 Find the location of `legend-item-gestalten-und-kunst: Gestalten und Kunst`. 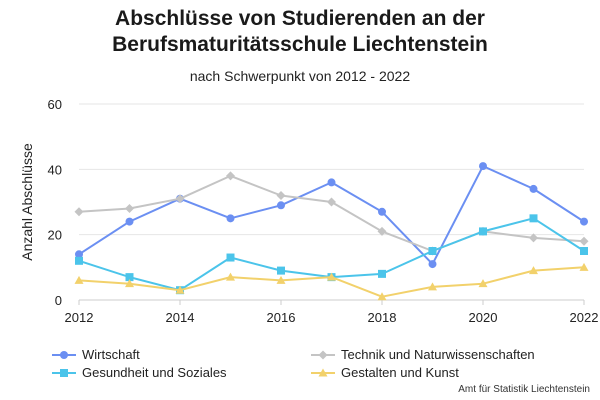

legend-item-gestalten-und-kunst: Gestalten und Kunst is located at coordinates (385, 373).